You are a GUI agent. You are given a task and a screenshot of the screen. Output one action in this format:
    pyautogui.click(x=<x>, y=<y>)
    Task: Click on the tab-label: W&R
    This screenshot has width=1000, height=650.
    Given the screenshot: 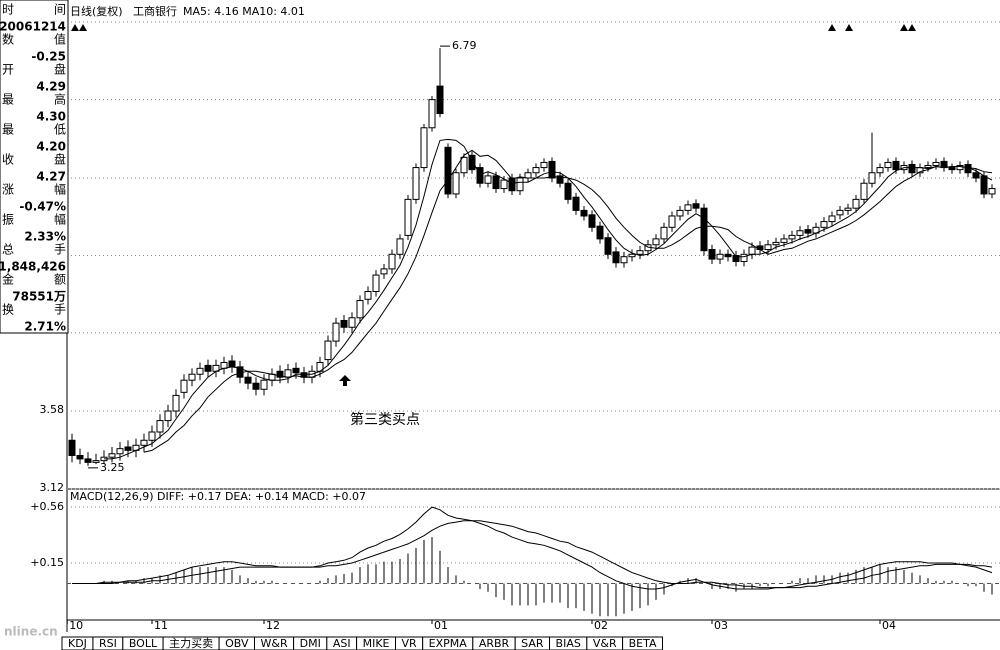 What is the action you would take?
    pyautogui.click(x=274, y=643)
    